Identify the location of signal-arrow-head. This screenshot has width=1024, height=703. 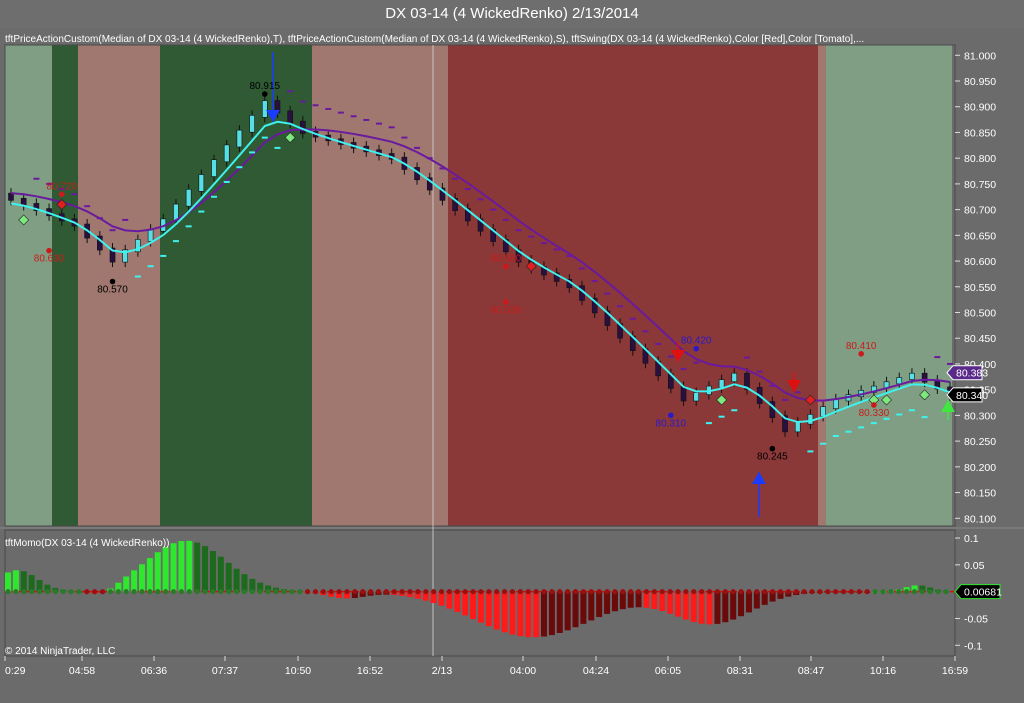
(273, 116).